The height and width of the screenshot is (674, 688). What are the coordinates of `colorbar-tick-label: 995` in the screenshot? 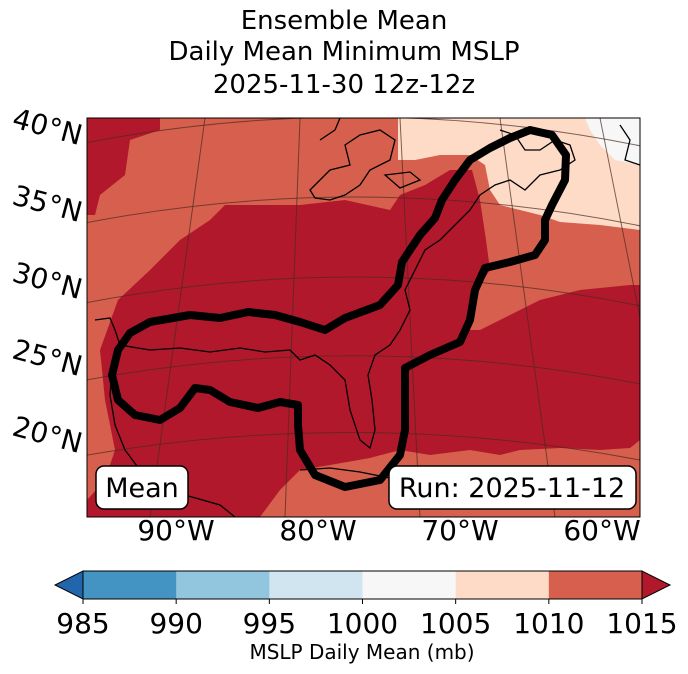 It's located at (269, 623).